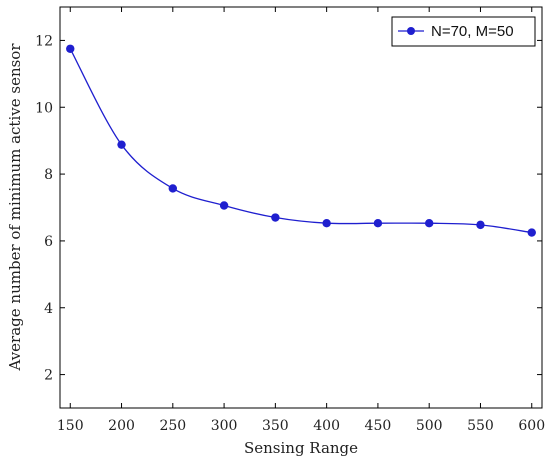  Describe the element at coordinates (480, 426) in the screenshot. I see `x-tick-label: 550` at that location.